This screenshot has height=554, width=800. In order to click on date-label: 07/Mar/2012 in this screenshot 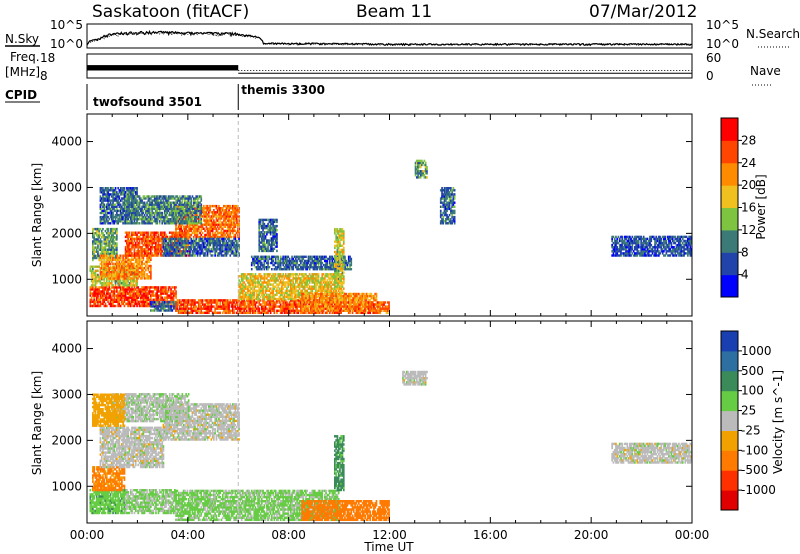, I will do `click(643, 12)`.